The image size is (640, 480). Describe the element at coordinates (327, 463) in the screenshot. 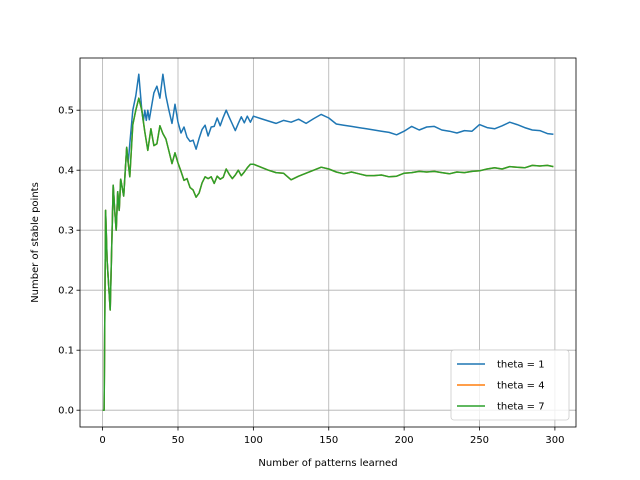

I see `x-axis-label: Number of patterns learned` at that location.